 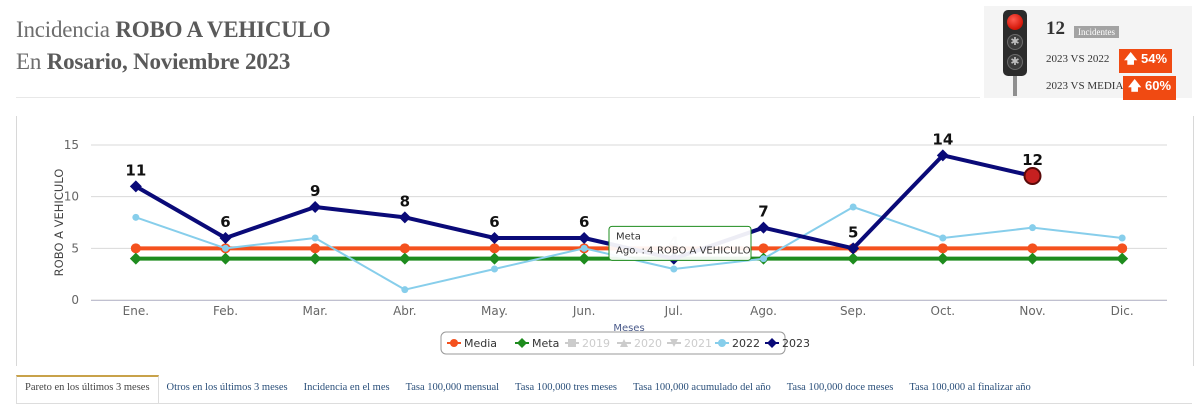 What do you see at coordinates (1150, 88) in the screenshot?
I see `comparison-badge-media: 🡅 60%` at bounding box center [1150, 88].